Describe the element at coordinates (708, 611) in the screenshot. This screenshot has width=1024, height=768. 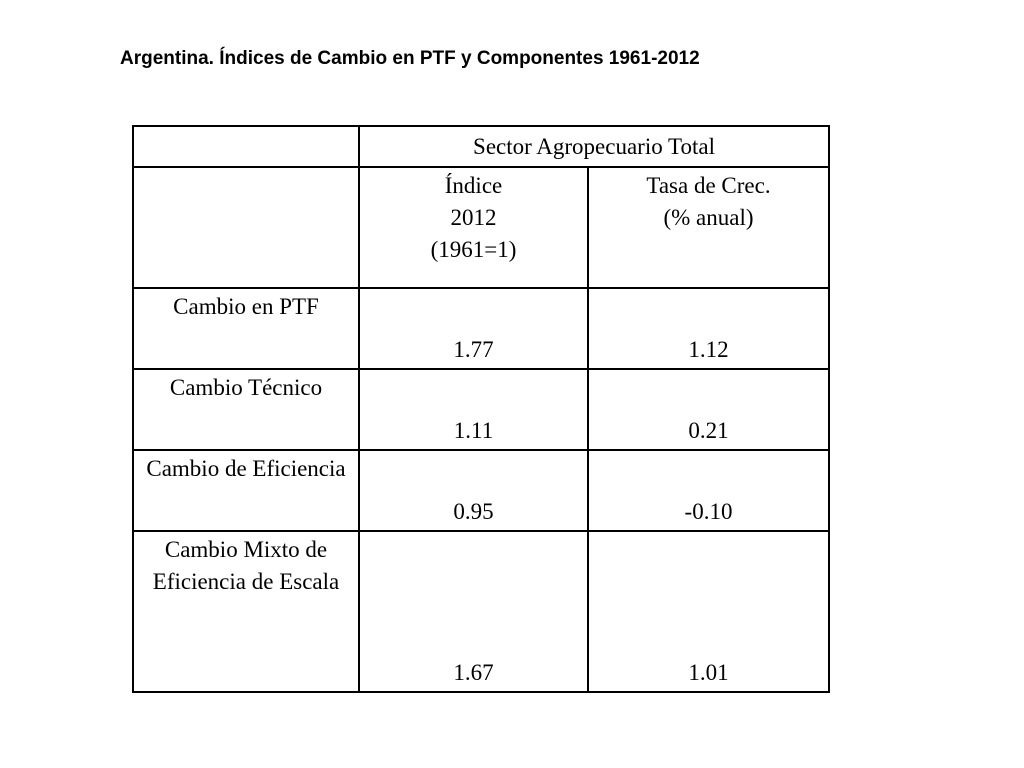
I see `rate-value: 1.01` at that location.